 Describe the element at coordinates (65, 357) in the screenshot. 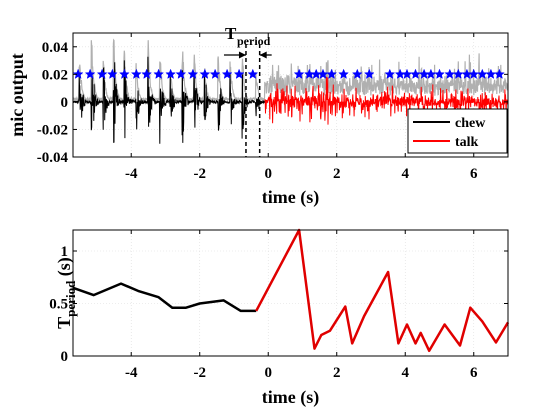

I see `y-tick-label-2: 0` at that location.